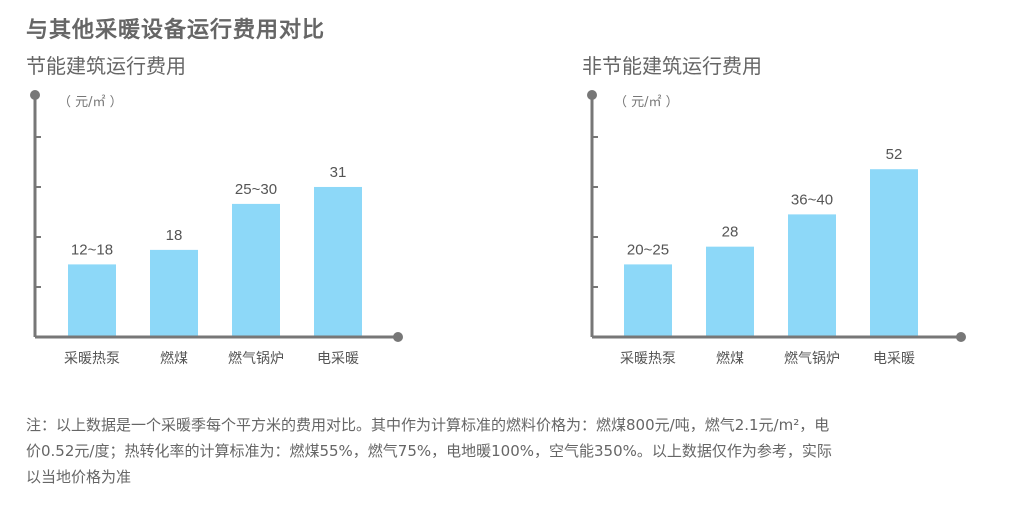 This screenshot has height=512, width=1027. What do you see at coordinates (648, 249) in the screenshot?
I see `chart-2-value-label: 20~25` at bounding box center [648, 249].